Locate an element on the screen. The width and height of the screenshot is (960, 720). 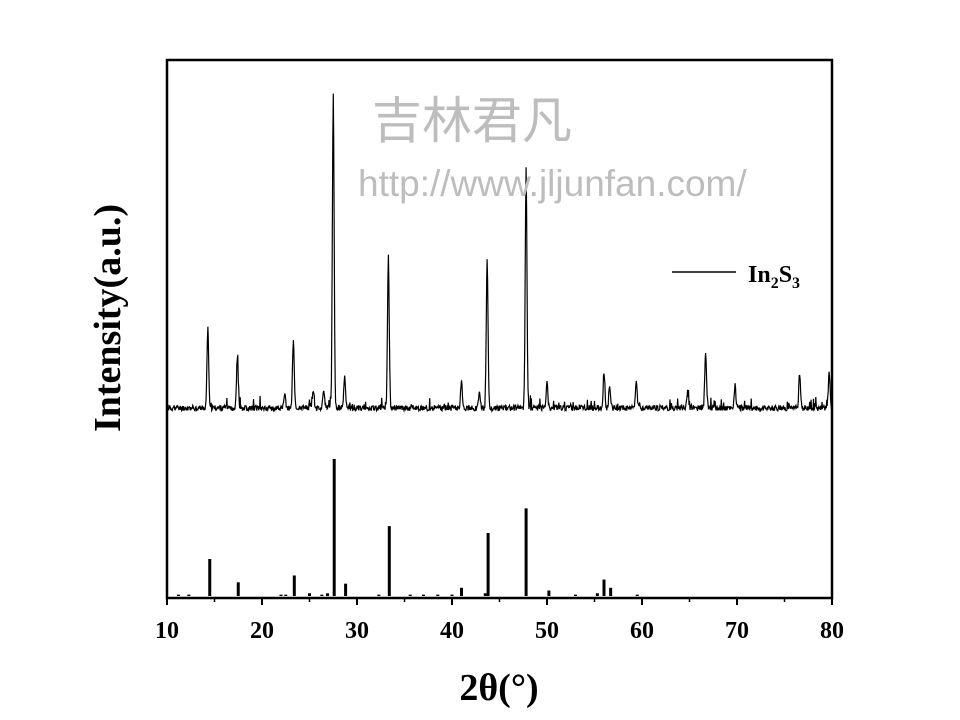
x-tick-label: 50 is located at coordinates (547, 631).